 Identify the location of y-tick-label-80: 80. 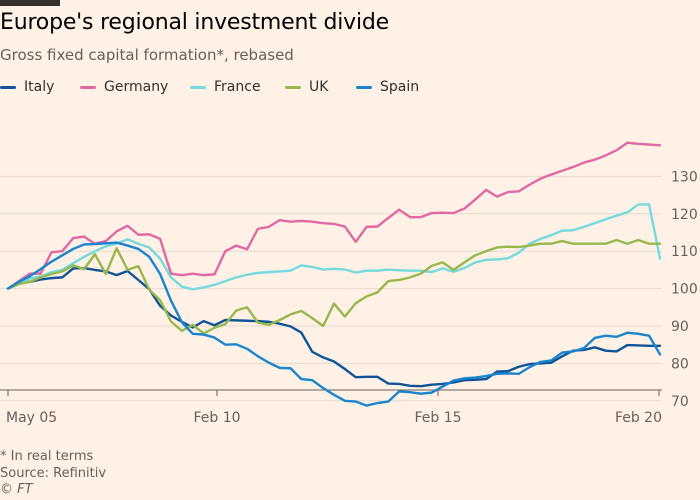
(680, 364).